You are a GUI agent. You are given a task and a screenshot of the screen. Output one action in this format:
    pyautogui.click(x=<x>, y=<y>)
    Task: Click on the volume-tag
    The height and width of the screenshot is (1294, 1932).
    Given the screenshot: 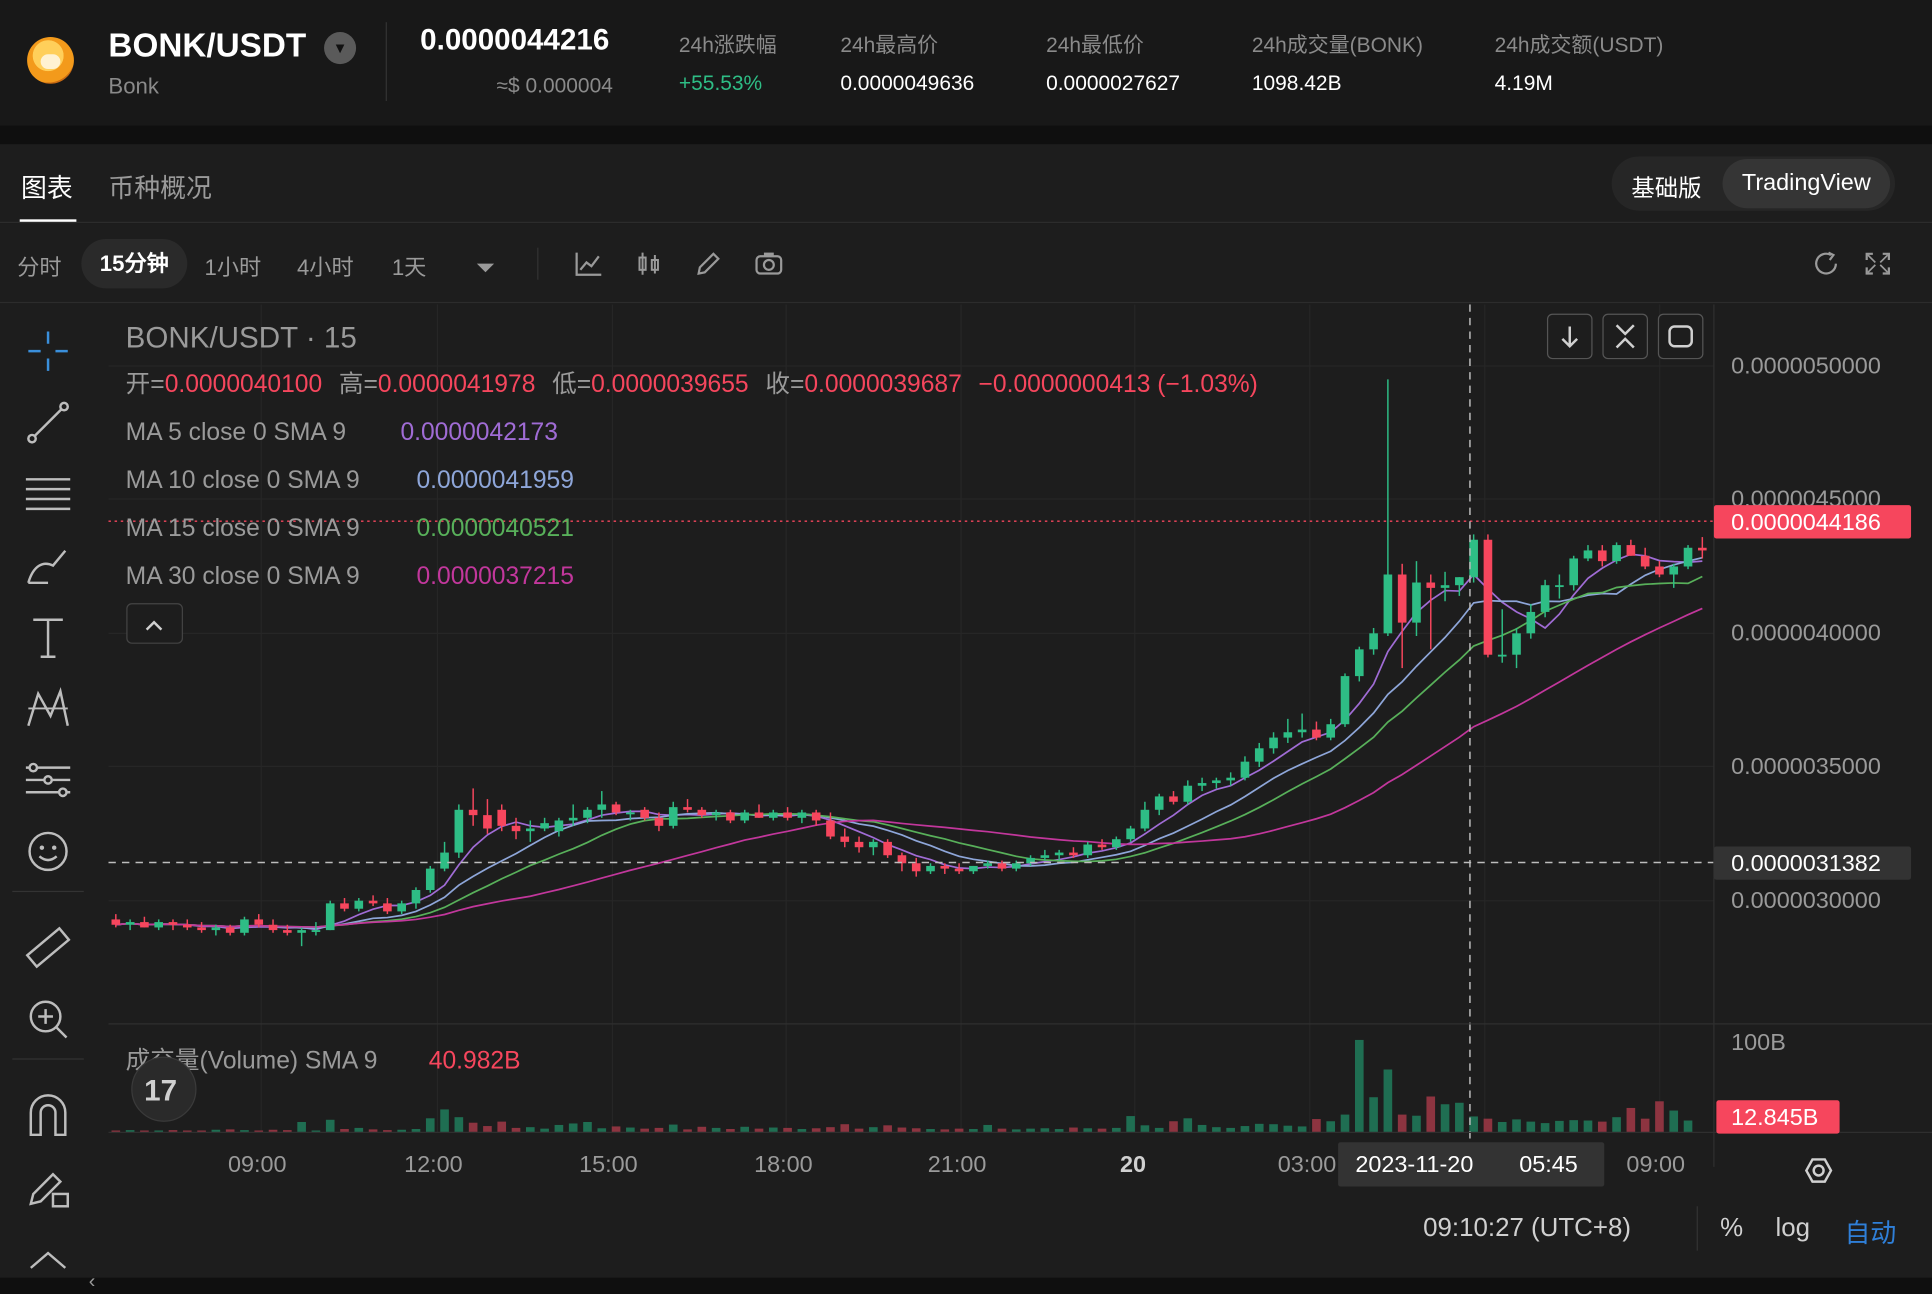 What is the action you would take?
    pyautogui.click(x=1778, y=1117)
    